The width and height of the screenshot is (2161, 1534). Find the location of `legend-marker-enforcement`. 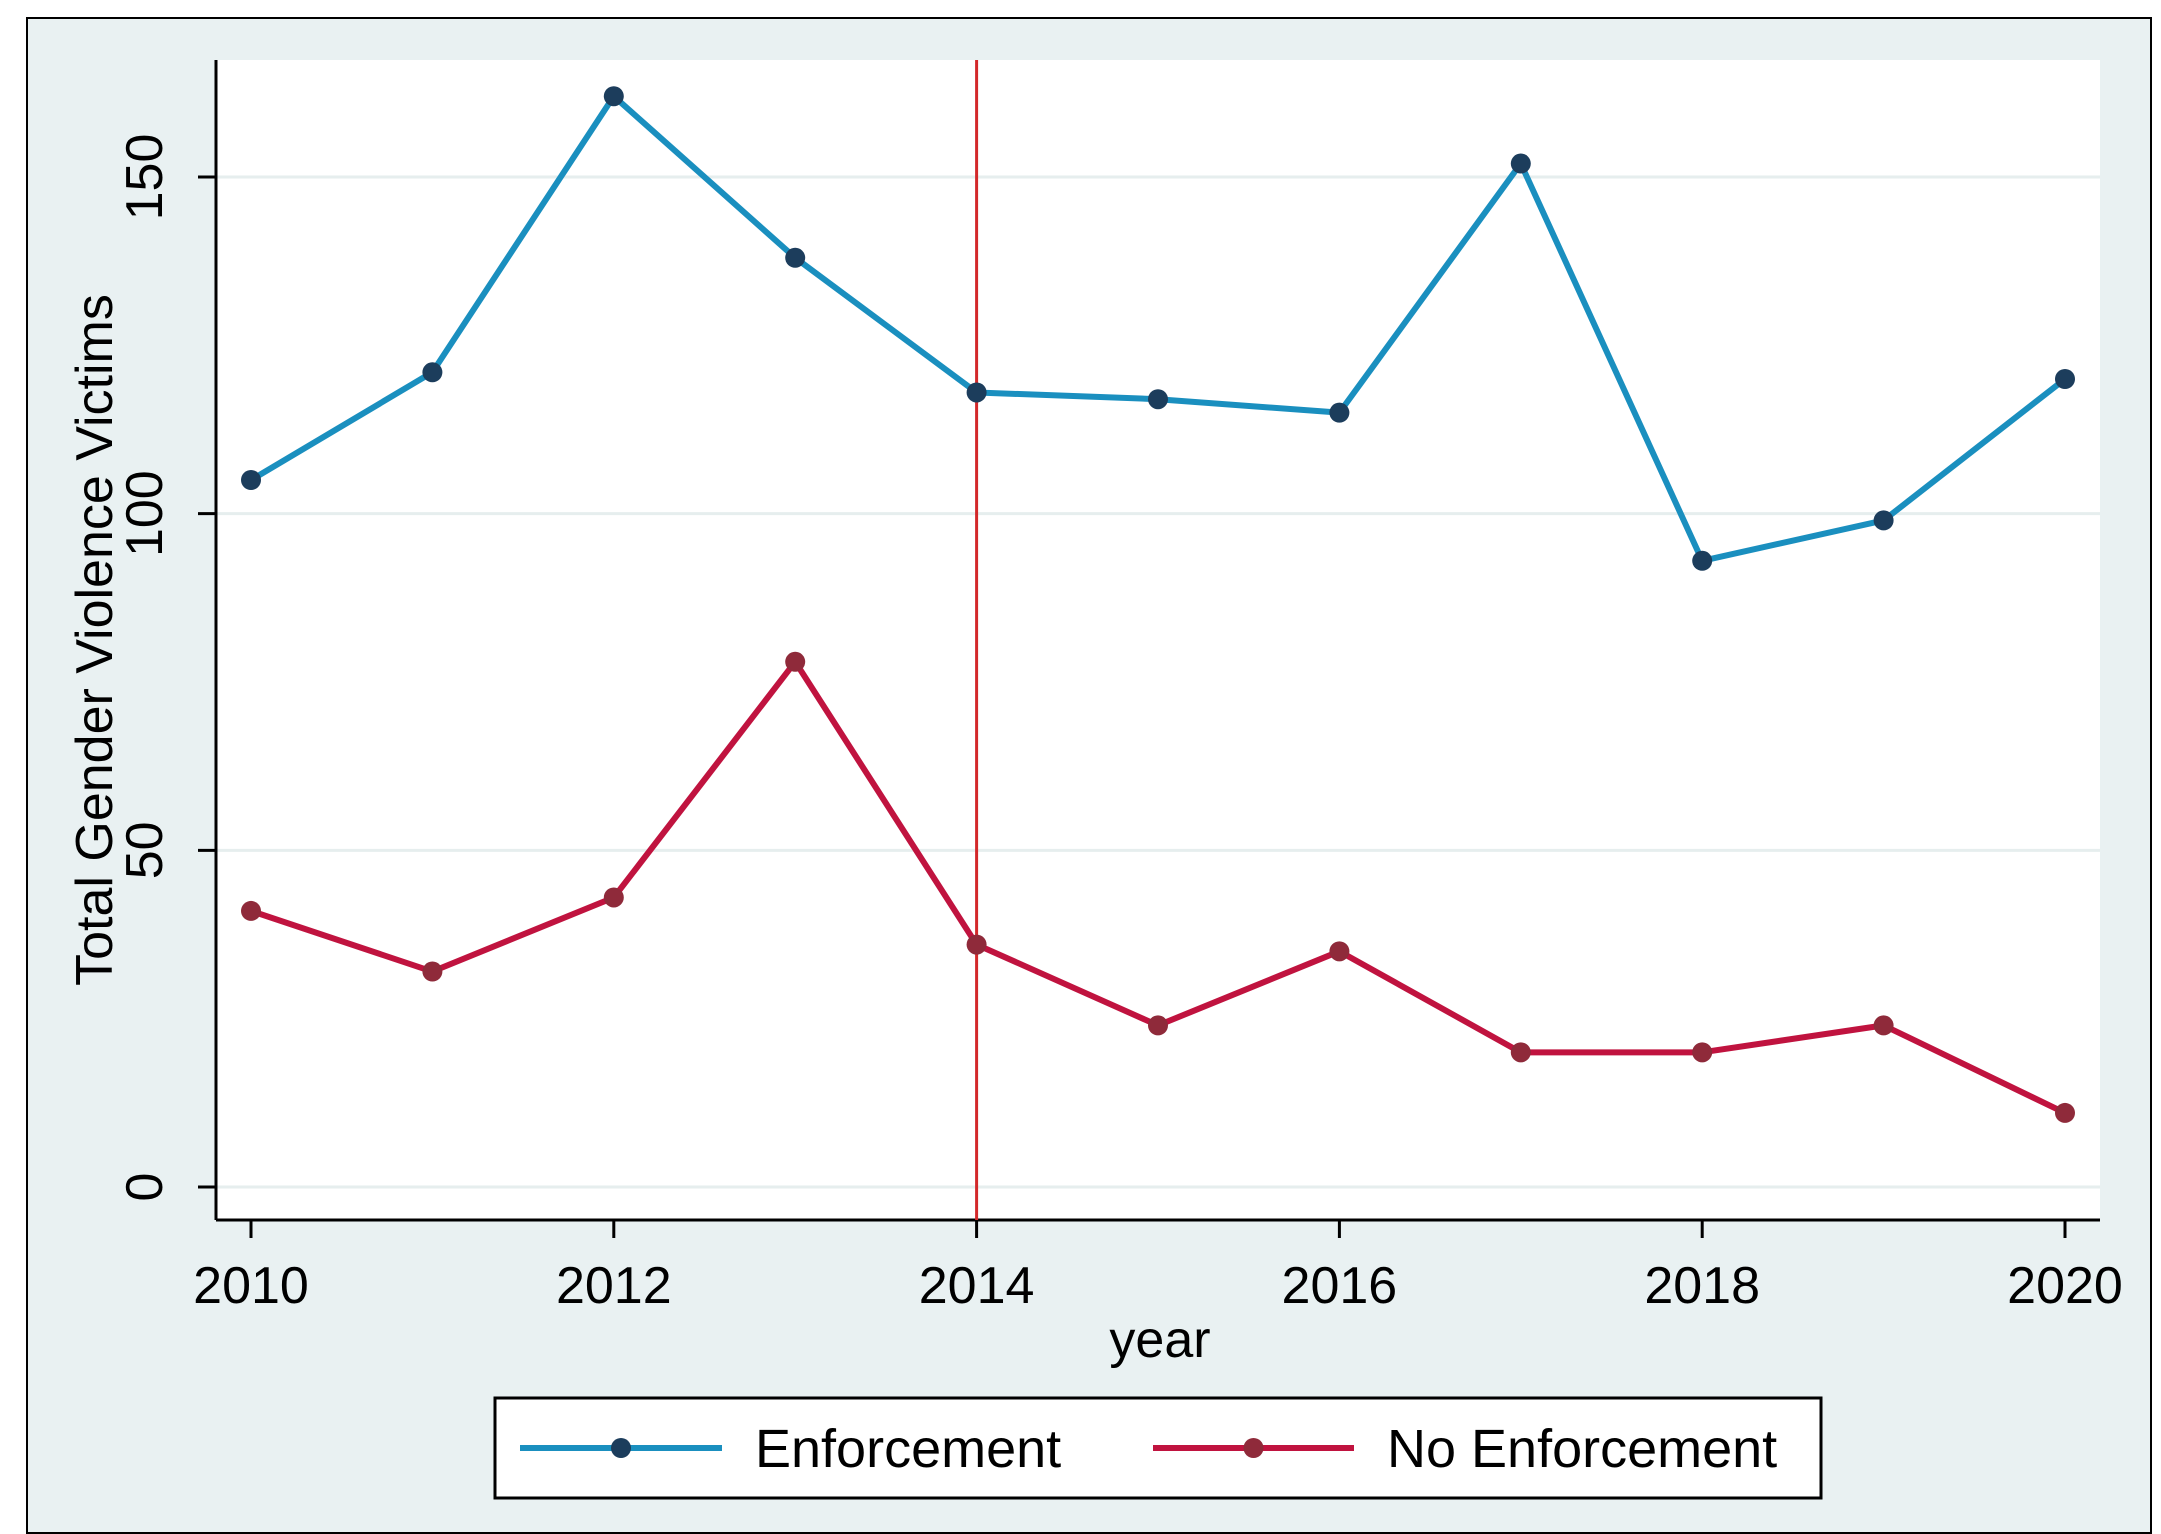

legend-marker-enforcement is located at coordinates (621, 1448).